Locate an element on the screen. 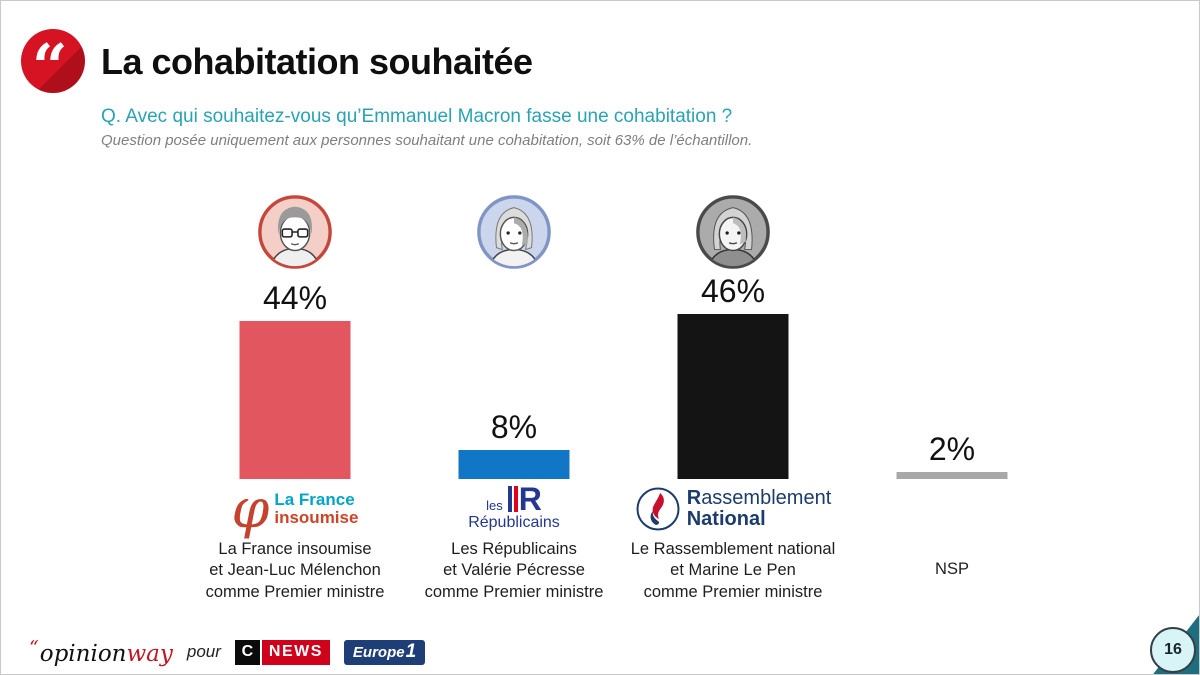 This screenshot has width=1200, height=675. bar-rn is located at coordinates (733, 396).